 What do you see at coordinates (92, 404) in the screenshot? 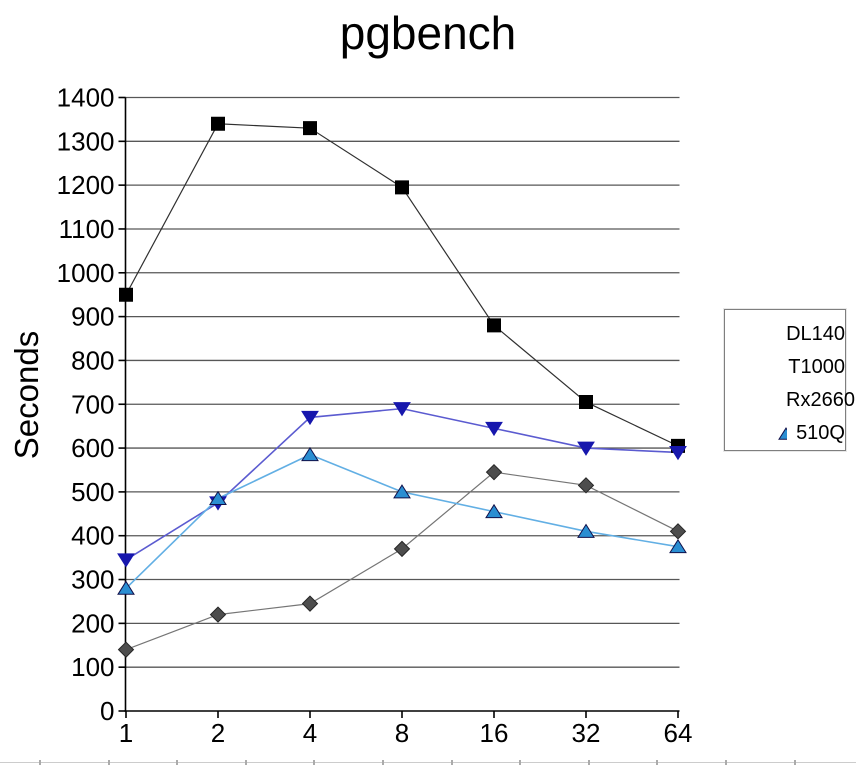
I see `y-tick-label: 700` at bounding box center [92, 404].